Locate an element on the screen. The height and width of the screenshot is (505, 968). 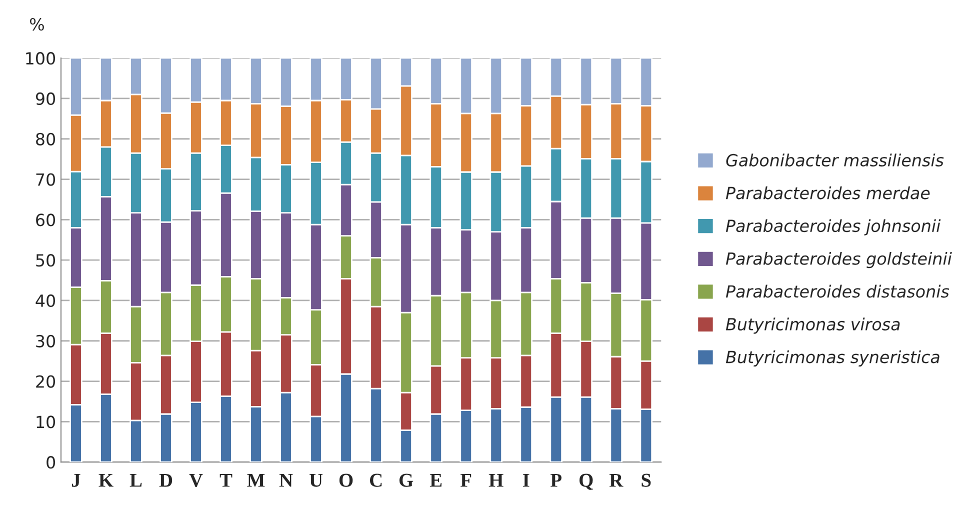
x-tick-label: F is located at coordinates (466, 480).